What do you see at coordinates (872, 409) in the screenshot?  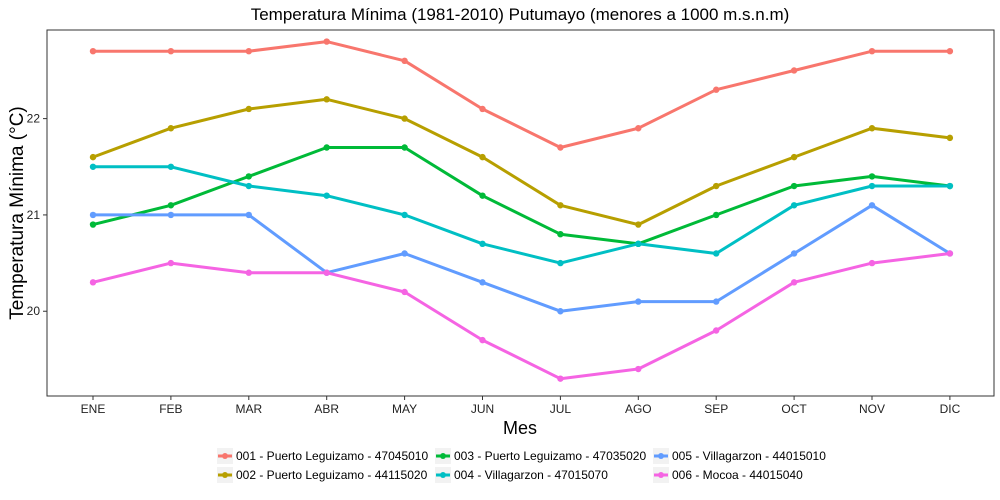 I see `x-tick-label: NOV` at bounding box center [872, 409].